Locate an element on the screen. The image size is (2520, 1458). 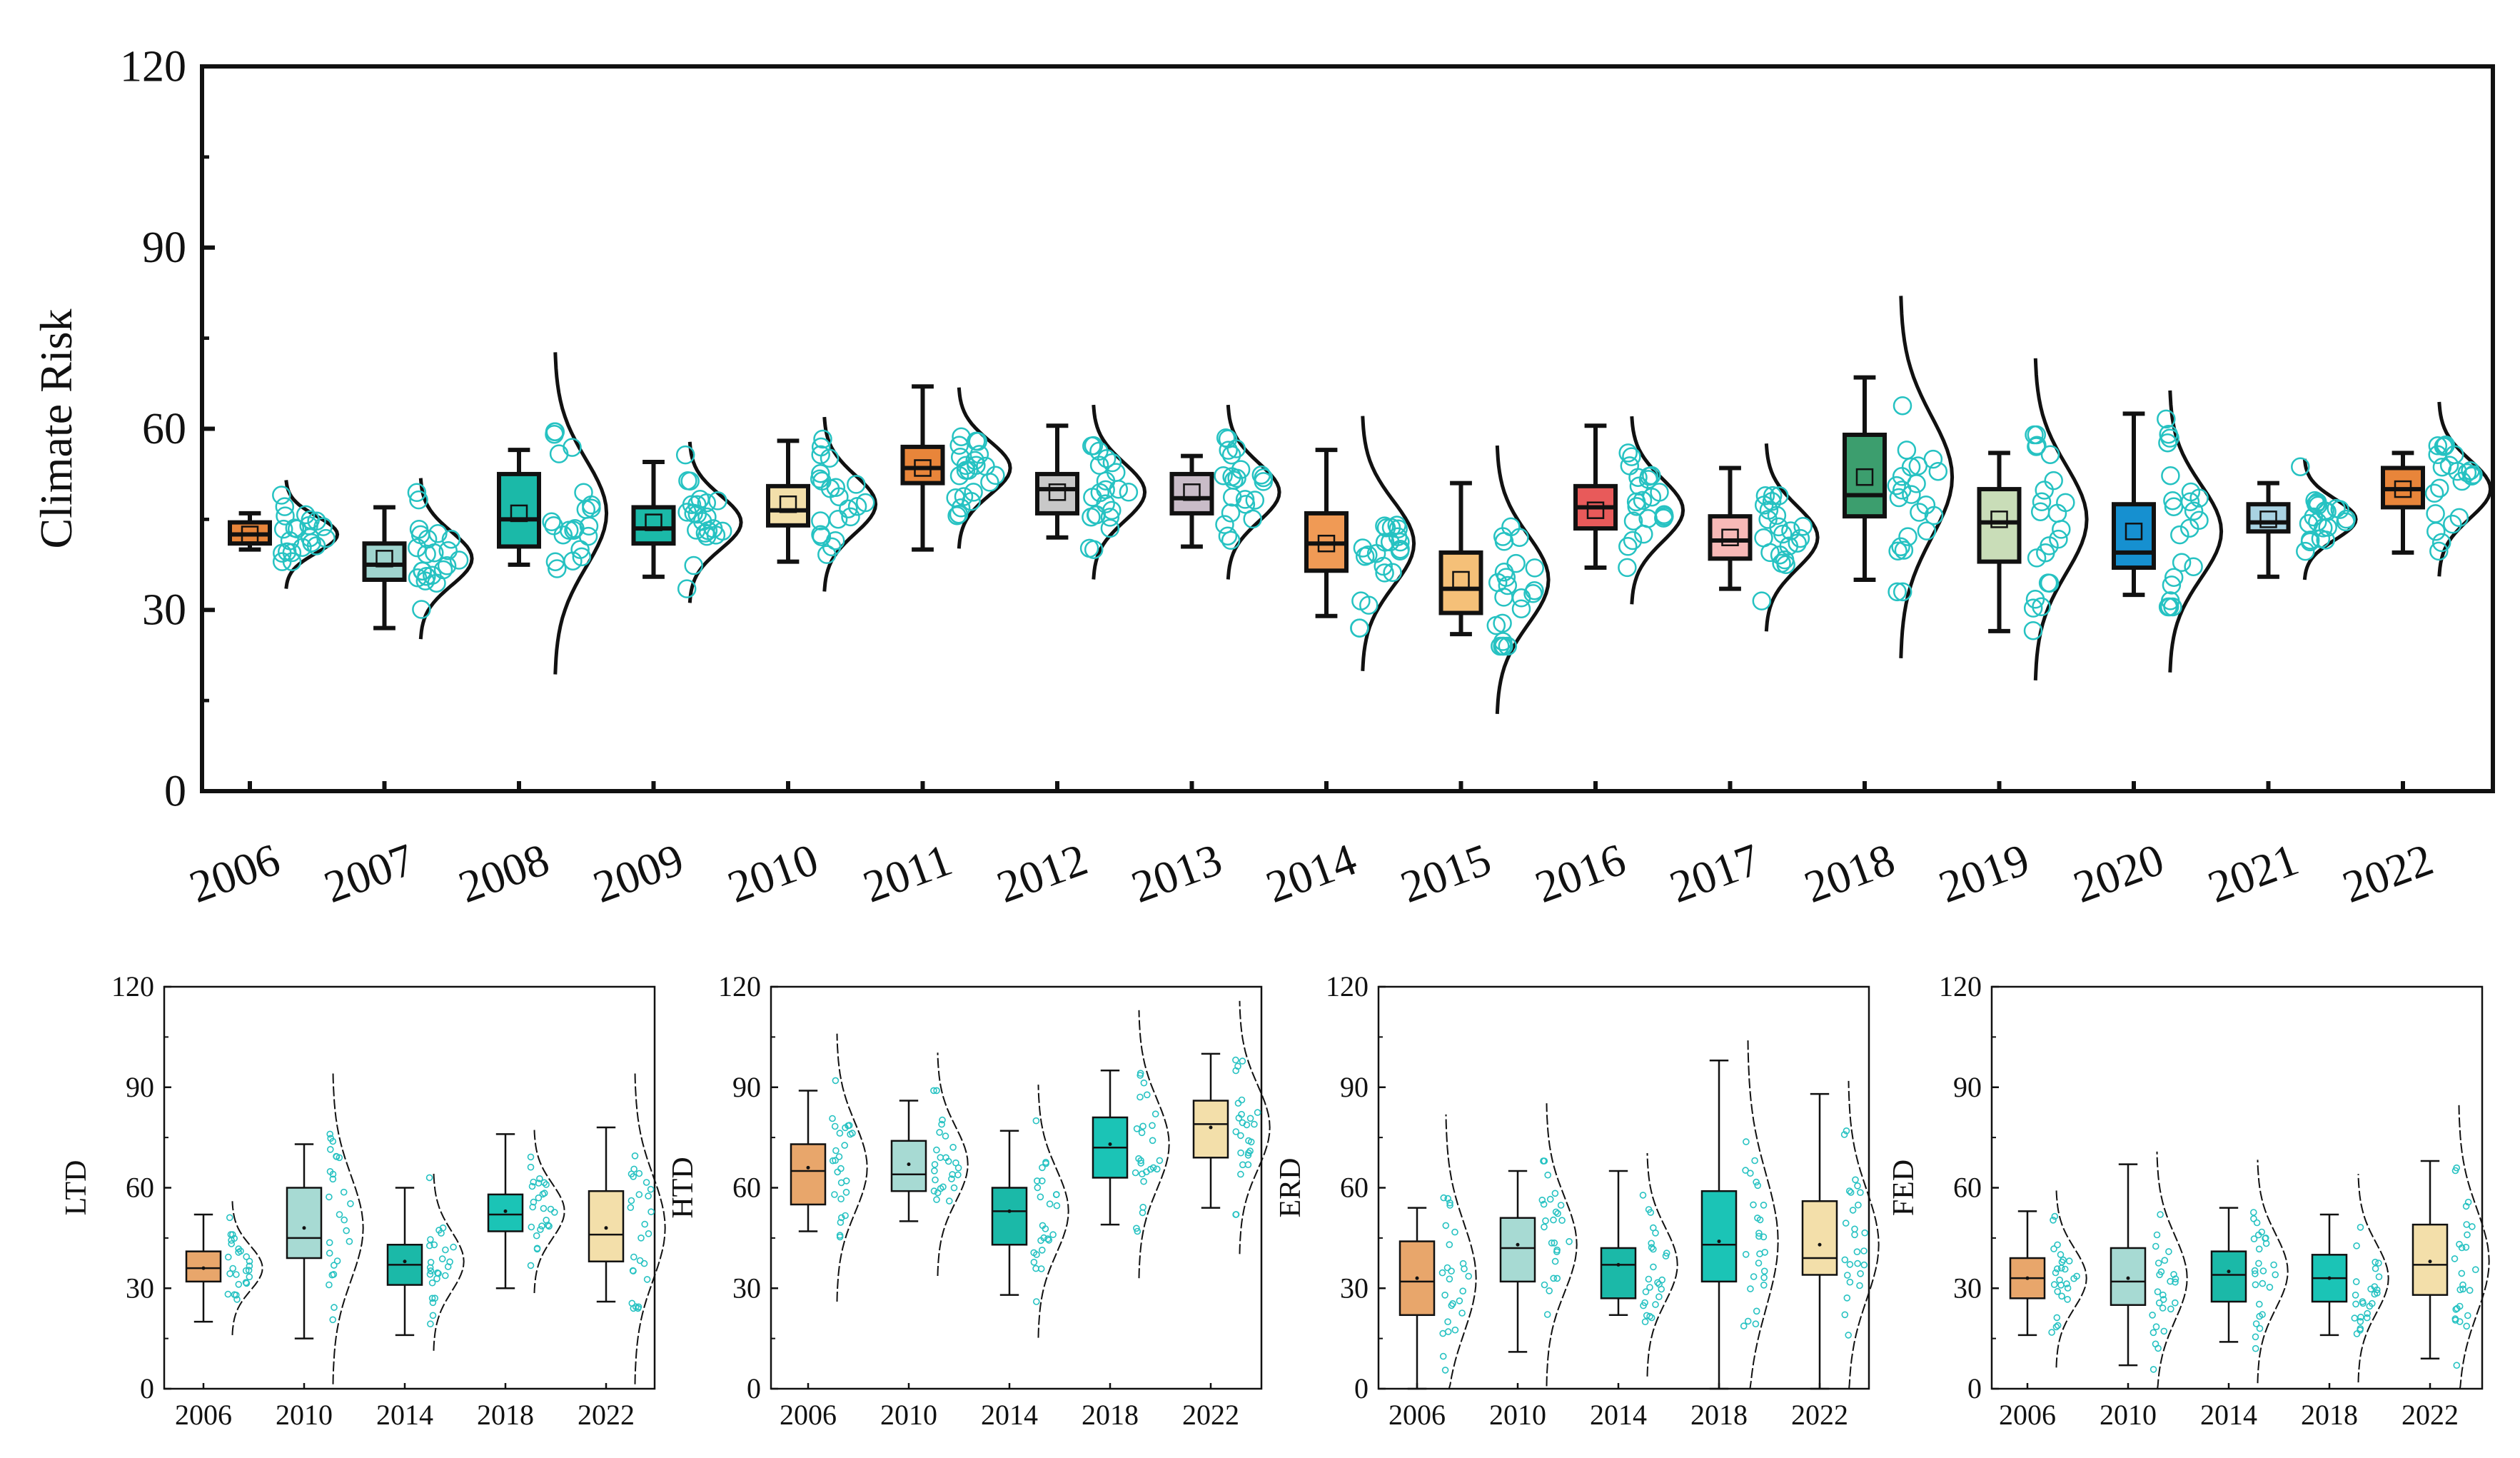
y-tick-label: 0 is located at coordinates (1974, 1388).